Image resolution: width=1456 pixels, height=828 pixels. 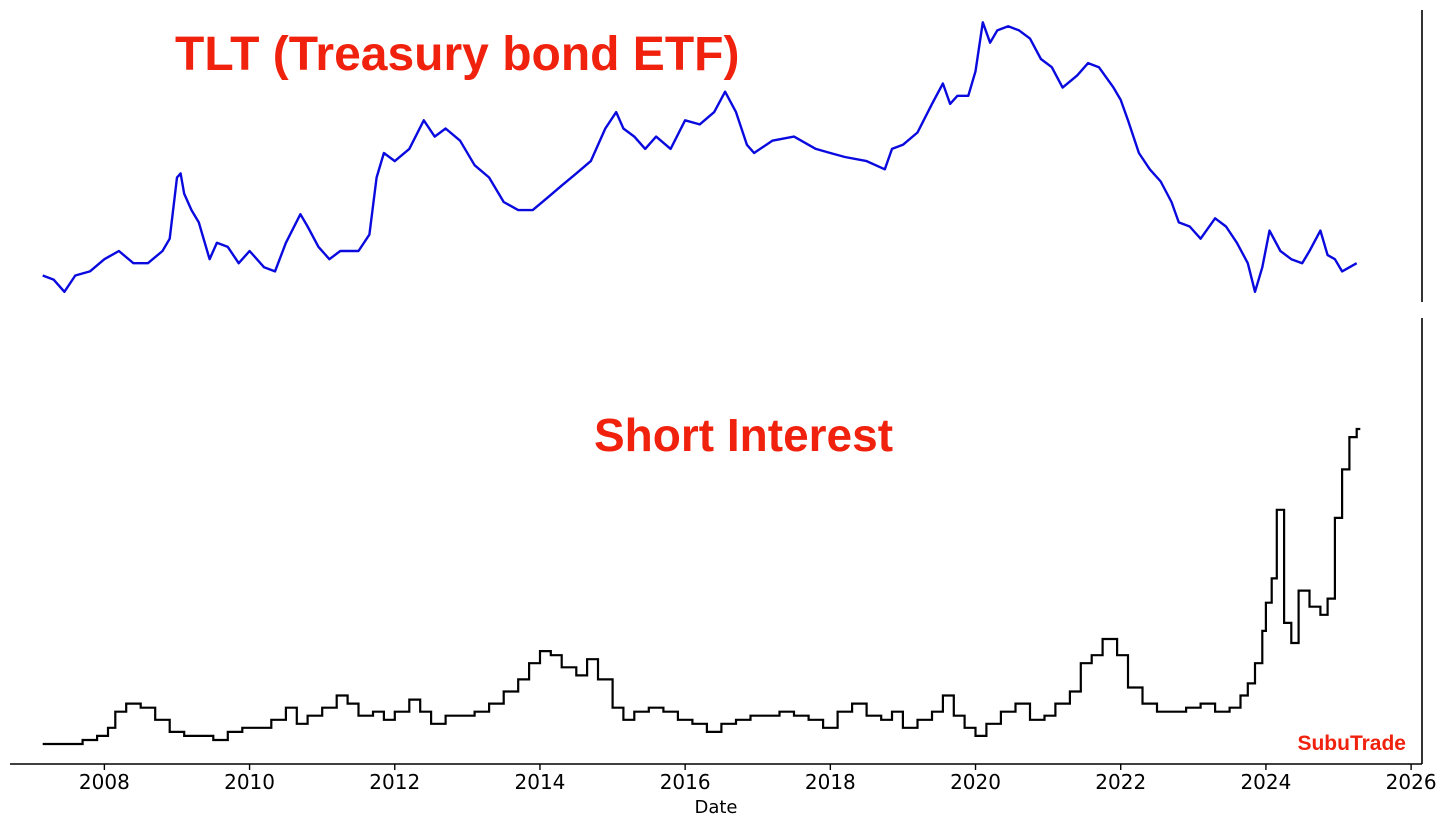 I want to click on x-tick-label: 2010, so click(x=249, y=782).